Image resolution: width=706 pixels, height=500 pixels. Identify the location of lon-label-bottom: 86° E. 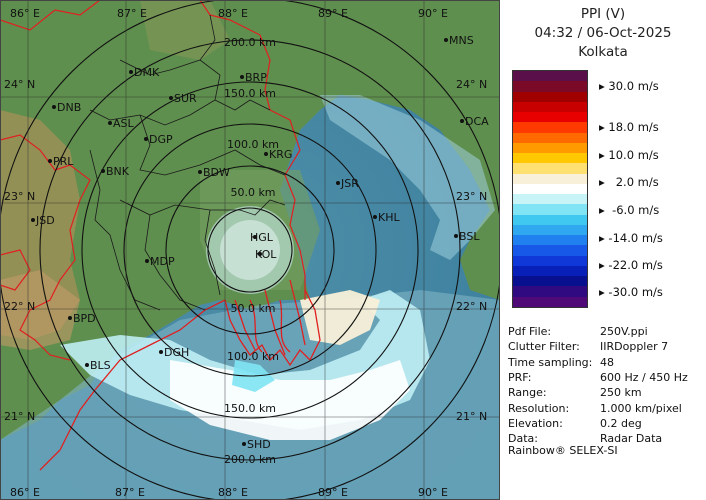
(25, 492).